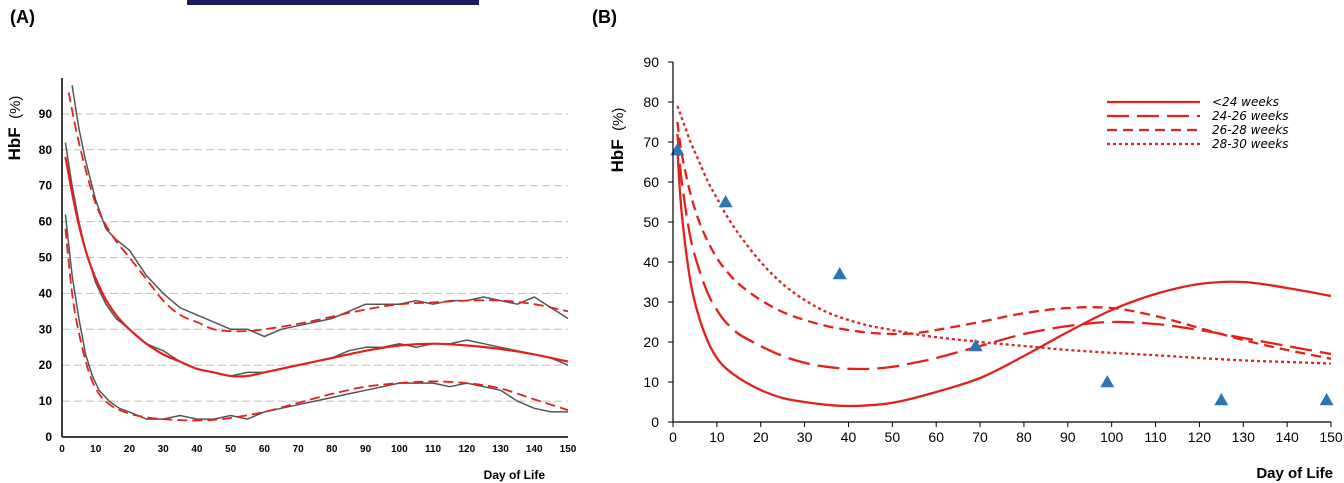  What do you see at coordinates (655, 422) in the screenshot?
I see `panel-b-y-tick-0: 0` at bounding box center [655, 422].